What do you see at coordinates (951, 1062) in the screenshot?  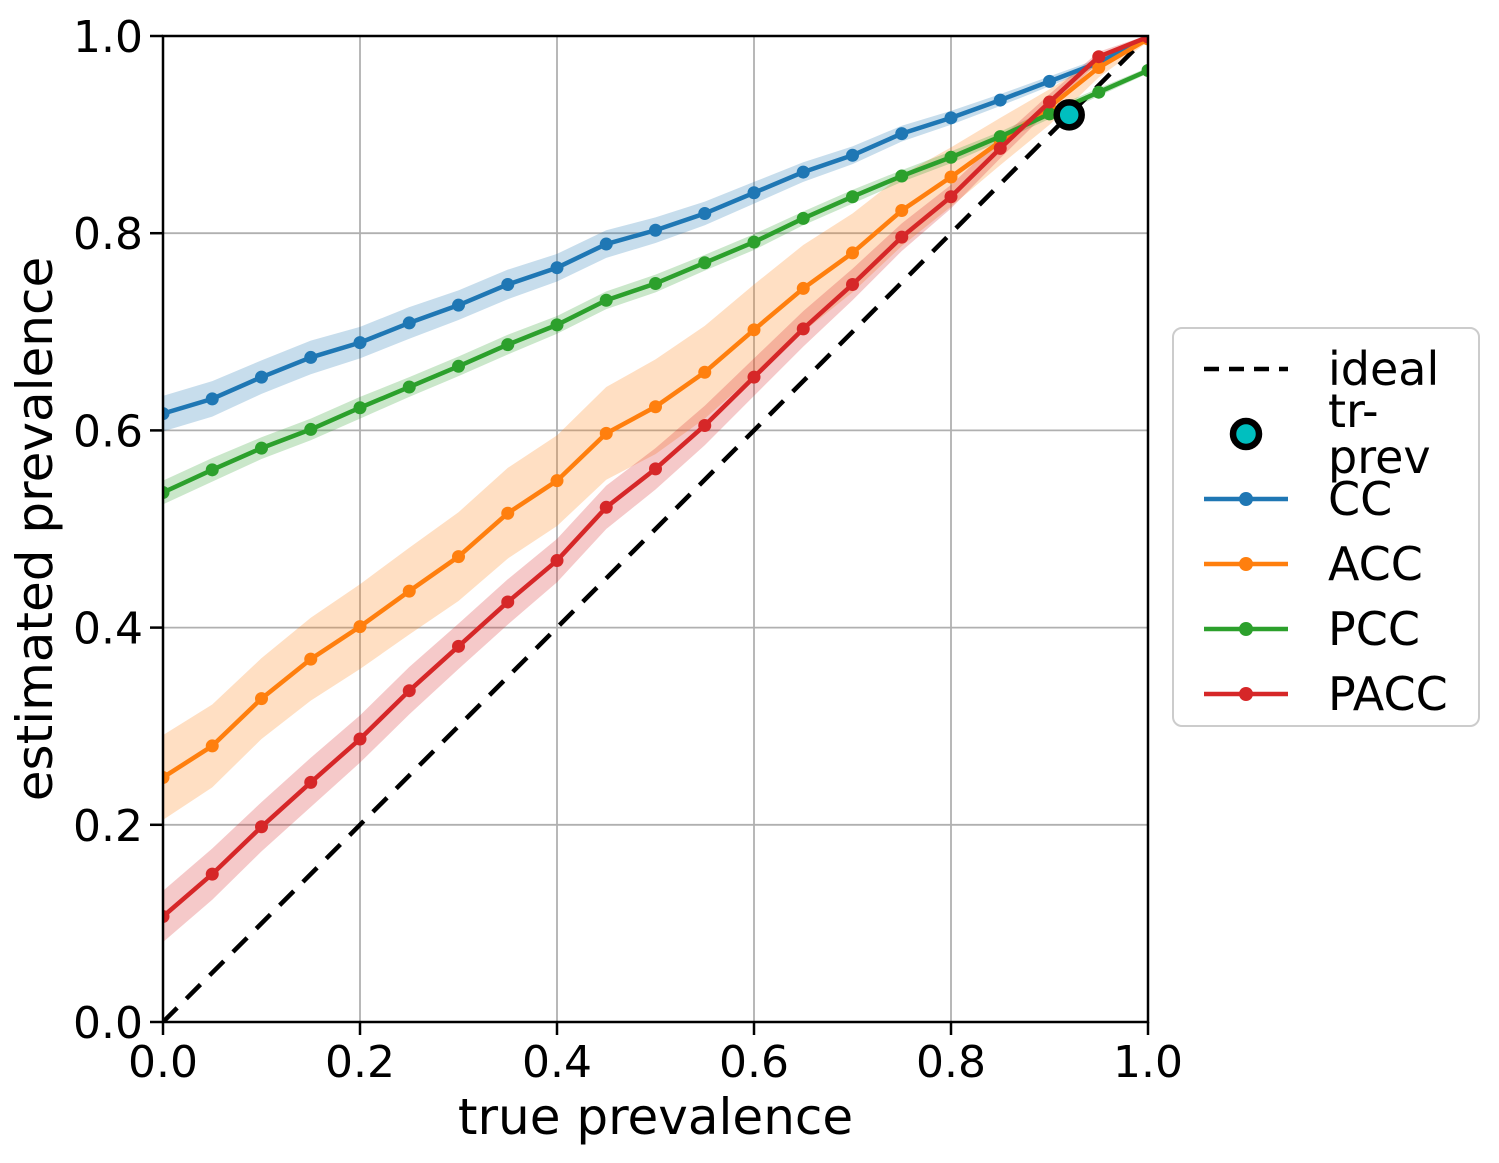 I see `x-tick-label: 0.8` at bounding box center [951, 1062].